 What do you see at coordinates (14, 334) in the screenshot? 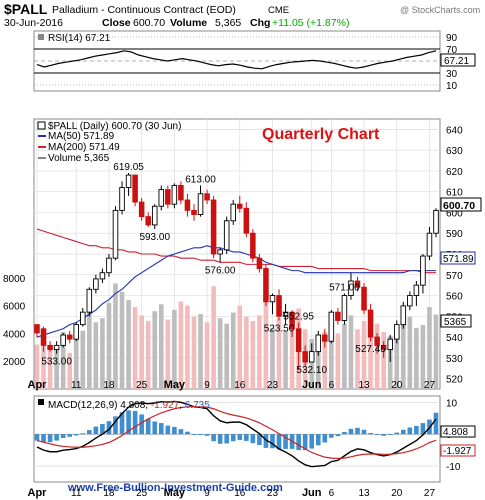
I see `volume-tick-label: 4000` at bounding box center [14, 334].